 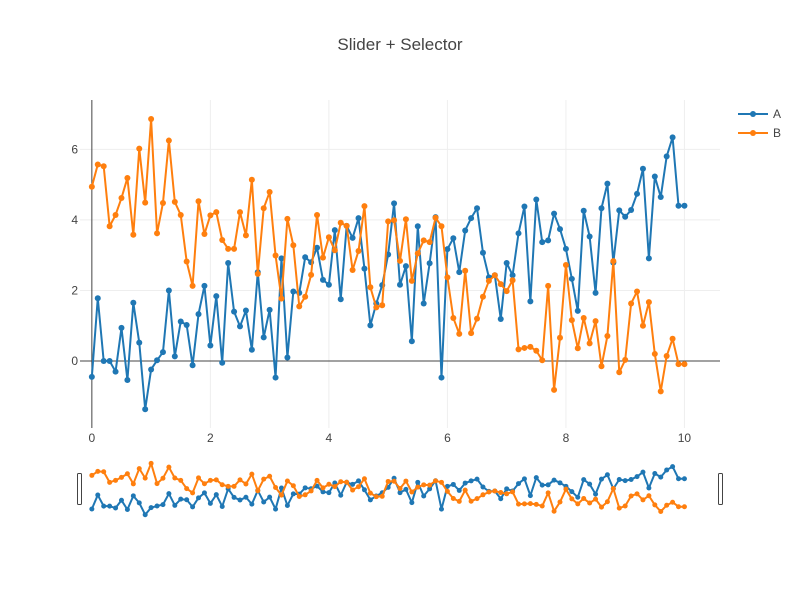 What do you see at coordinates (720, 489) in the screenshot?
I see `range-slider-handle-right` at bounding box center [720, 489].